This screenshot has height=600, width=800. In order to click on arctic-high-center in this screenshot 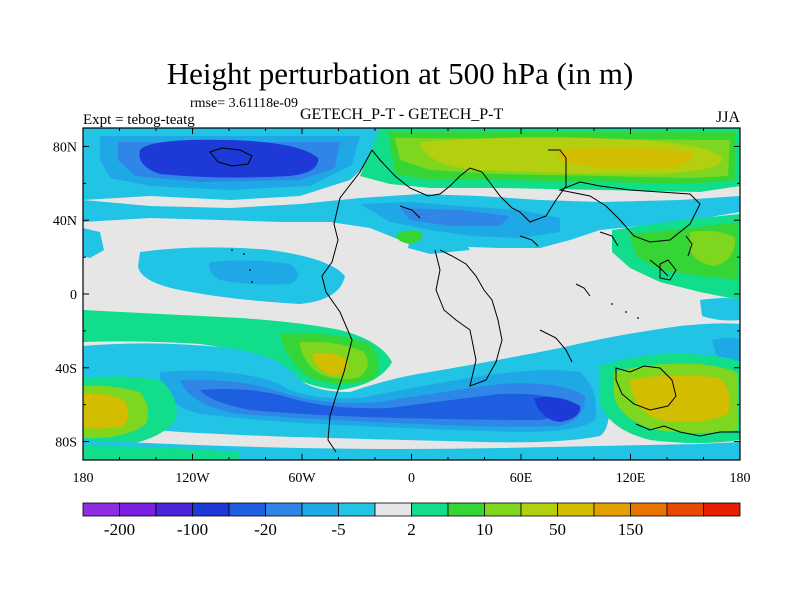, I will do `click(625, 158)`.